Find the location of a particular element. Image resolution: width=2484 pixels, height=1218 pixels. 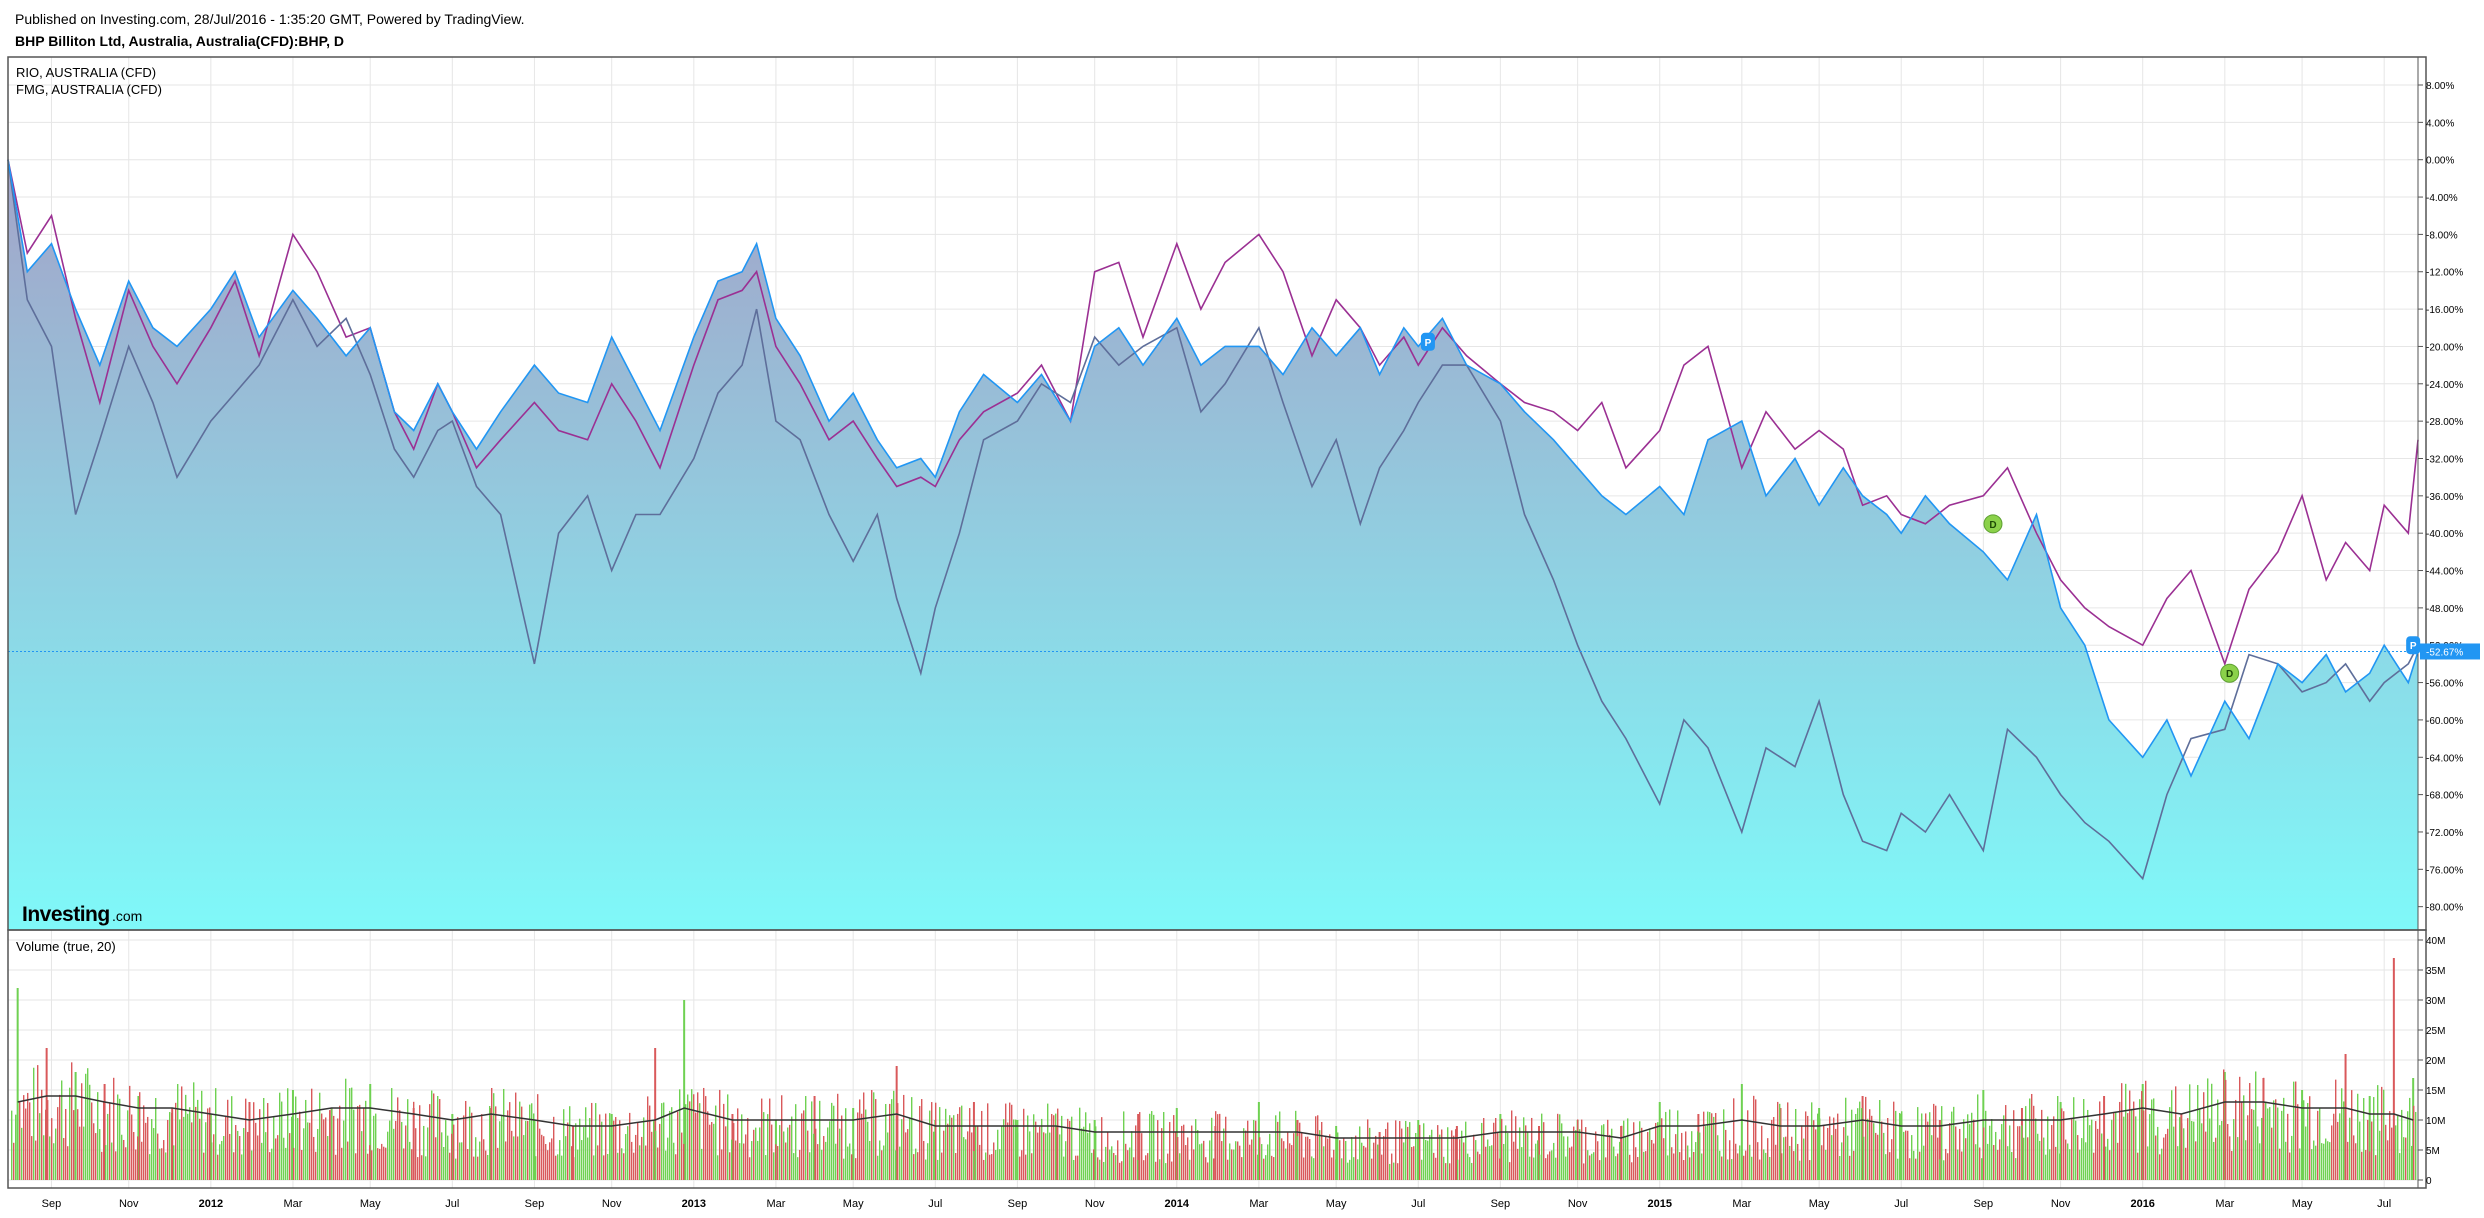

price-tick-label: -60.00% is located at coordinates (2444, 721).